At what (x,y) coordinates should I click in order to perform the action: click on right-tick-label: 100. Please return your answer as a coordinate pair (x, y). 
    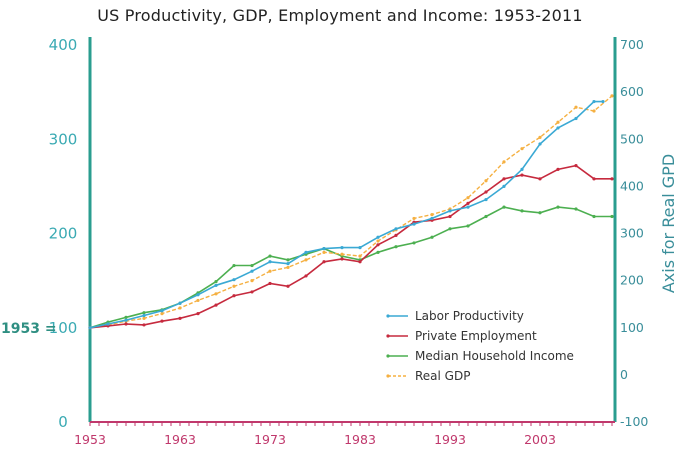
    Looking at the image, I should click on (632, 327).